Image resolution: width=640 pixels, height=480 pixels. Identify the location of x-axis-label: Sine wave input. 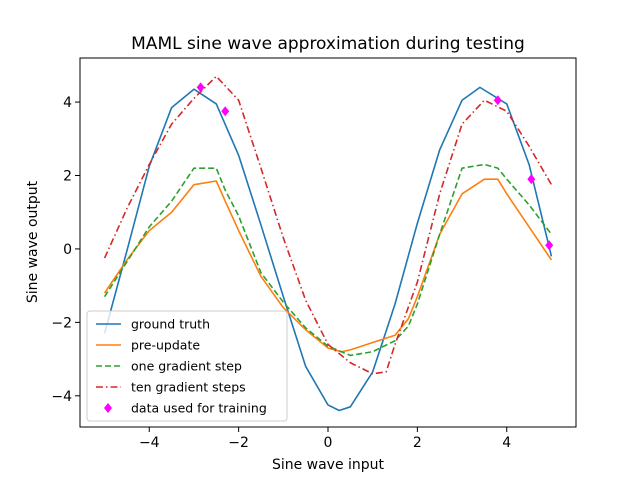
(328, 465).